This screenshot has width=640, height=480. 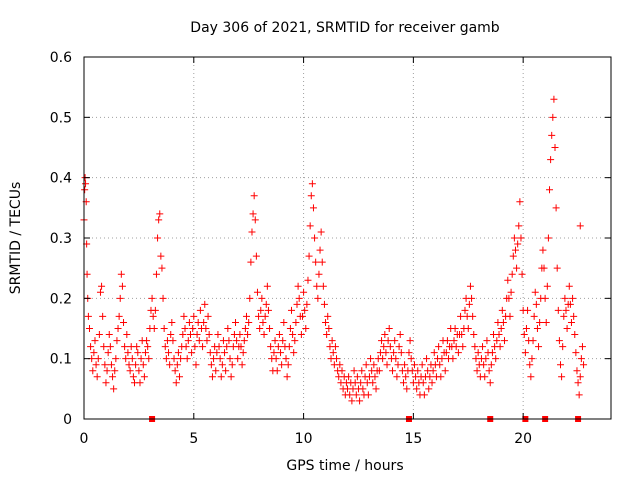 I want to click on y-tick-label: 0.5, so click(x=61, y=118).